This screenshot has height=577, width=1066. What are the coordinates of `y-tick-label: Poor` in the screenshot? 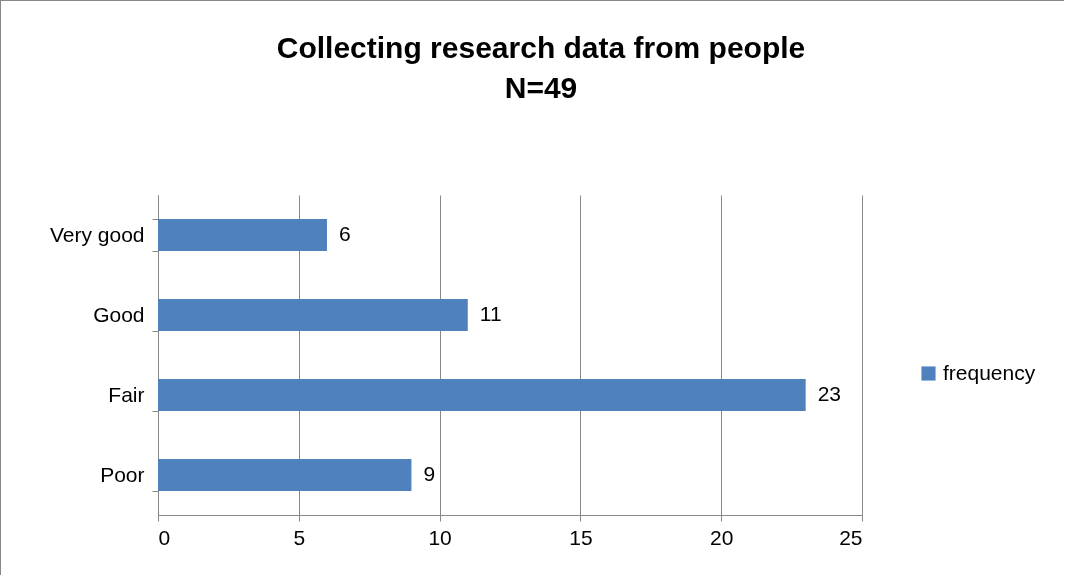 It's located at (122, 474).